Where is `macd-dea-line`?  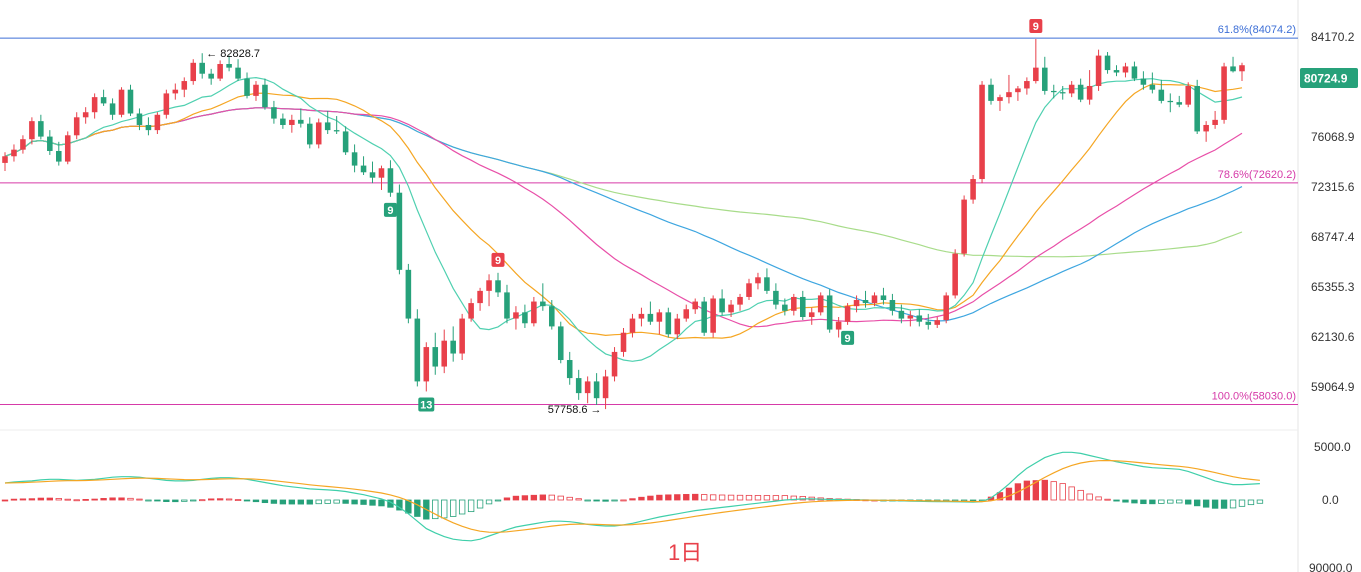 macd-dea-line is located at coordinates (632, 496).